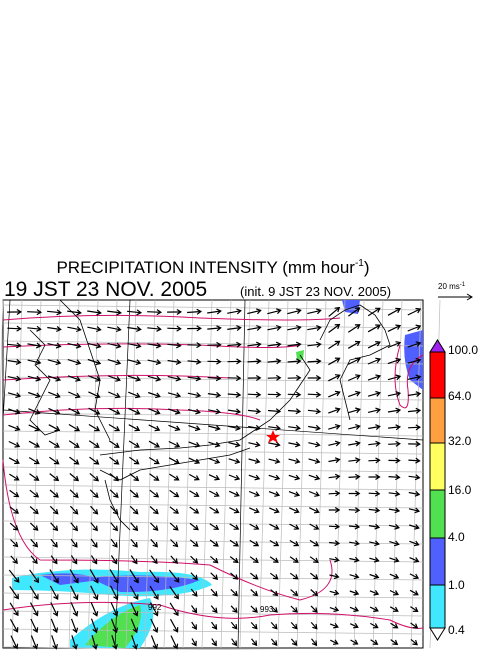  I want to click on colorbar-label: 64.0, so click(460, 396).